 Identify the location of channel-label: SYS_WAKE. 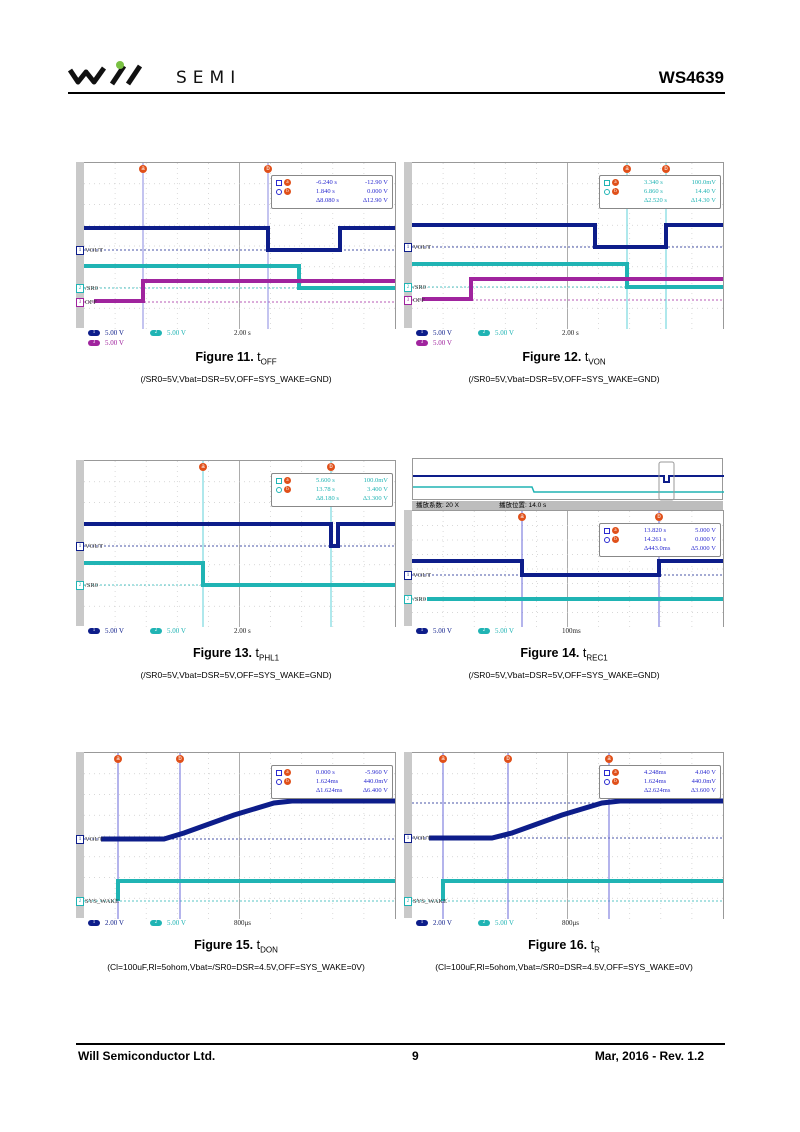
(430, 901).